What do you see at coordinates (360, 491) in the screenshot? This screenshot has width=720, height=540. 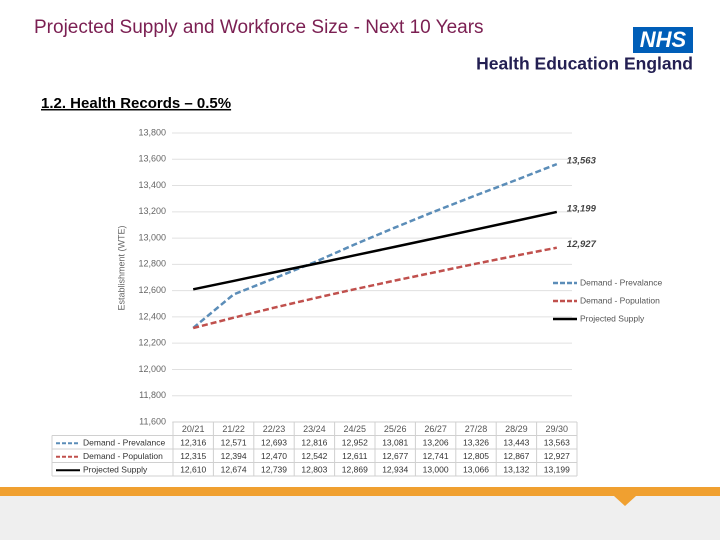 I see `footer-bar` at bounding box center [360, 491].